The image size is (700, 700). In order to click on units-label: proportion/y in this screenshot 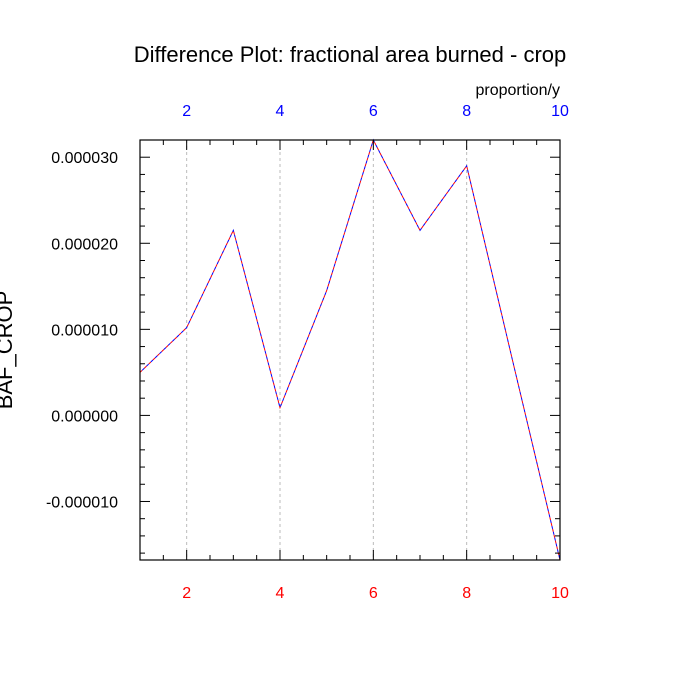, I will do `click(518, 90)`.